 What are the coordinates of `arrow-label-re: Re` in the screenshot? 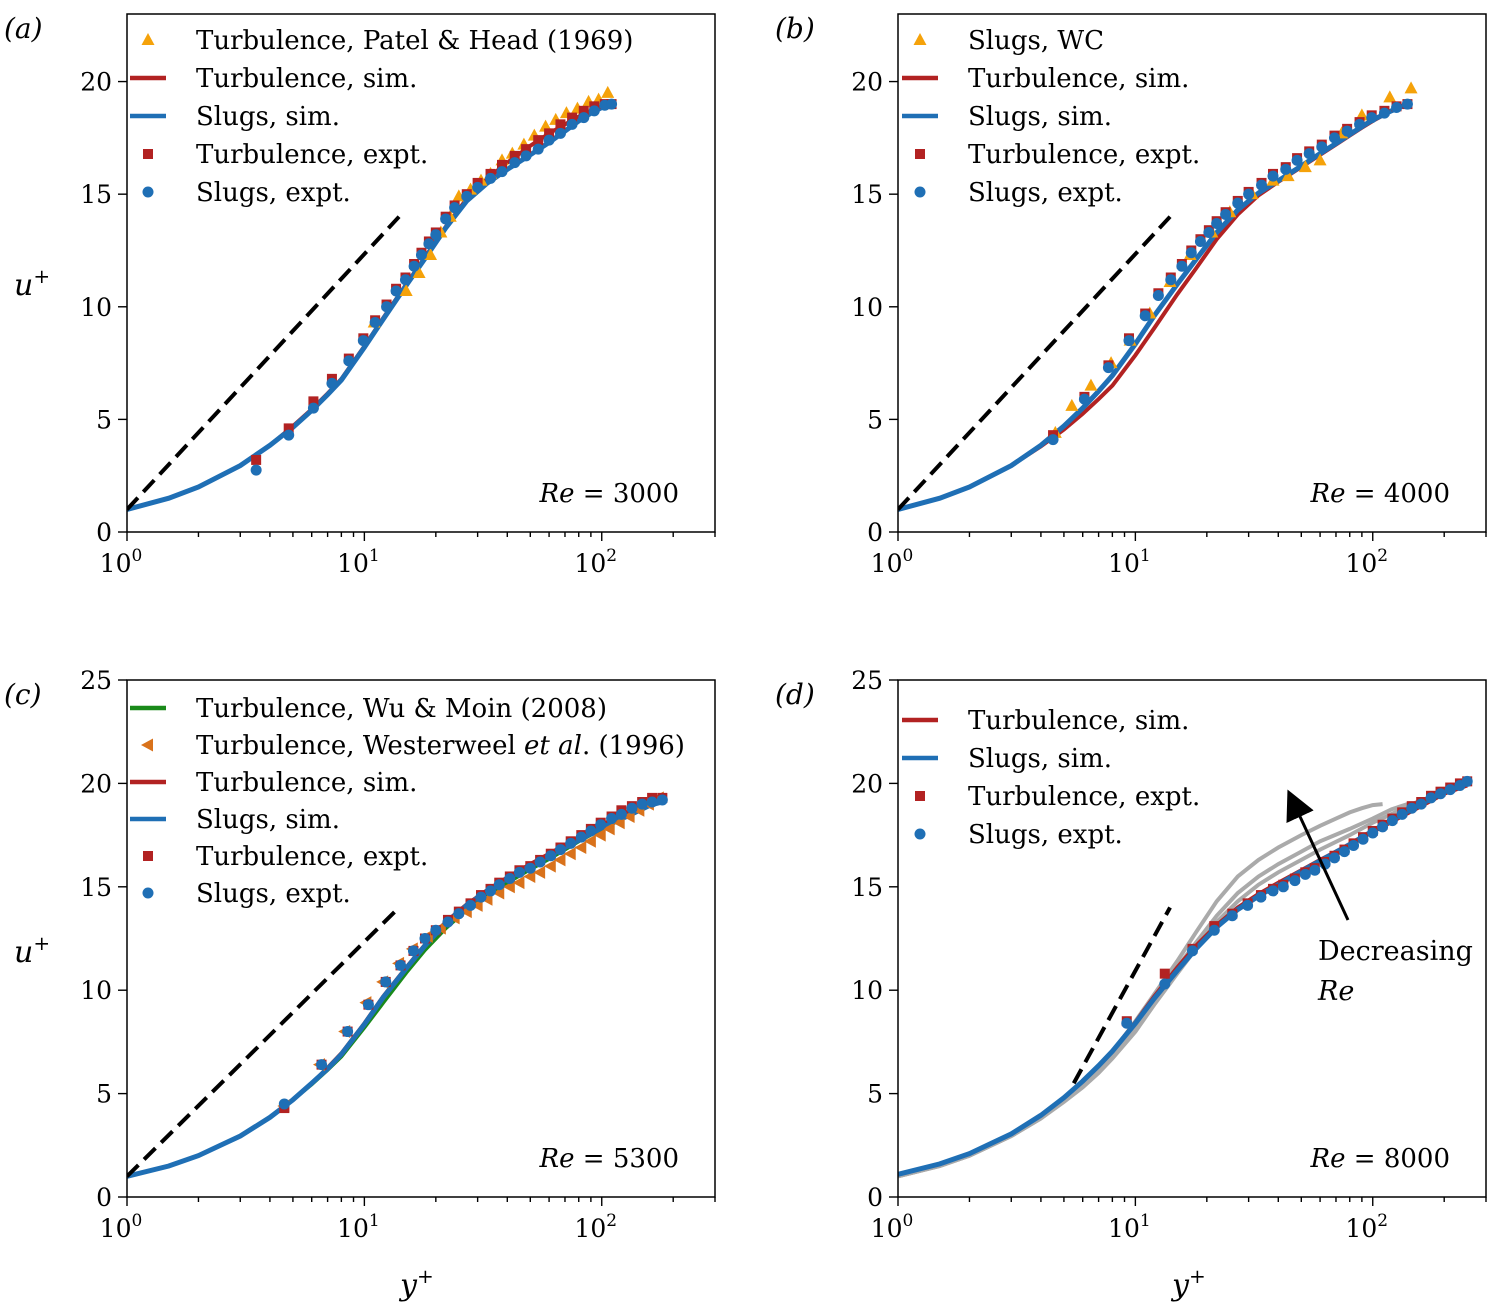 It's located at (1335, 991).